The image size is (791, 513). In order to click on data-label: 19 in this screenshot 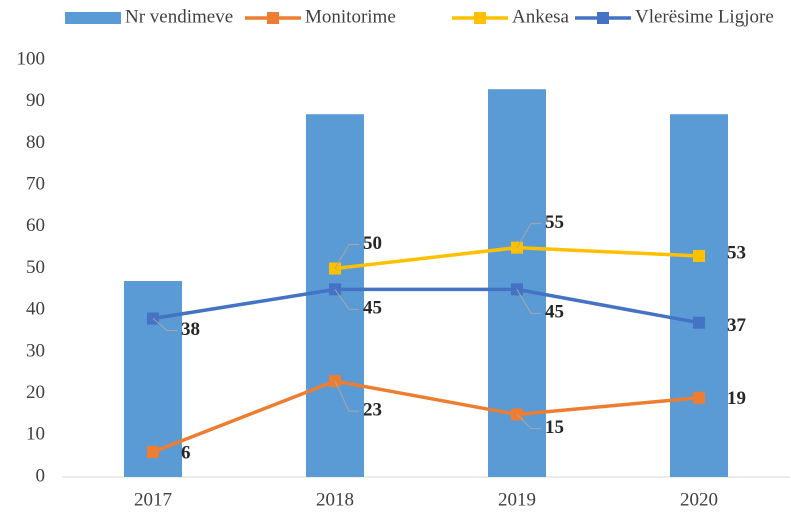, I will do `click(736, 398)`.